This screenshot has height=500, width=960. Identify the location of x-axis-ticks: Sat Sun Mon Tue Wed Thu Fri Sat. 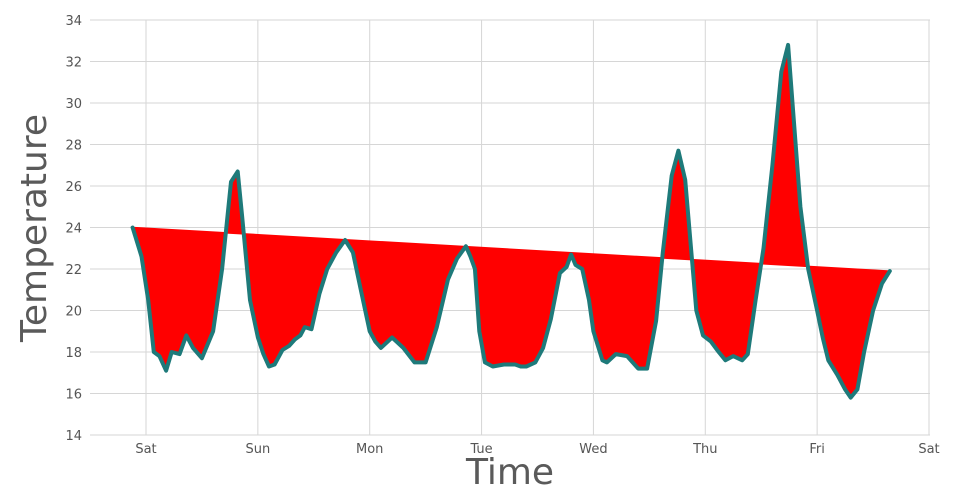
(537, 449).